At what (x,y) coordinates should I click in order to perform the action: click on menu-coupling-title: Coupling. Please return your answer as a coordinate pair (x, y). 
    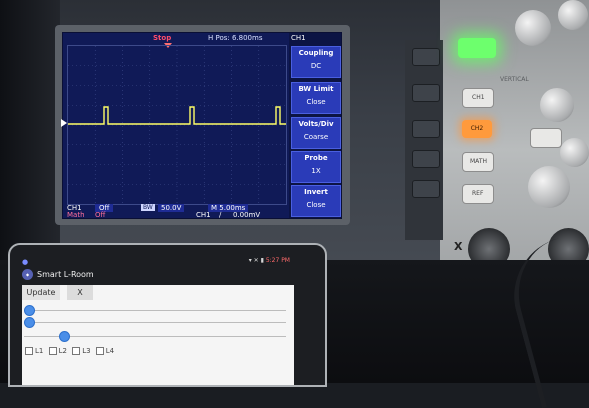
    Looking at the image, I should click on (316, 53).